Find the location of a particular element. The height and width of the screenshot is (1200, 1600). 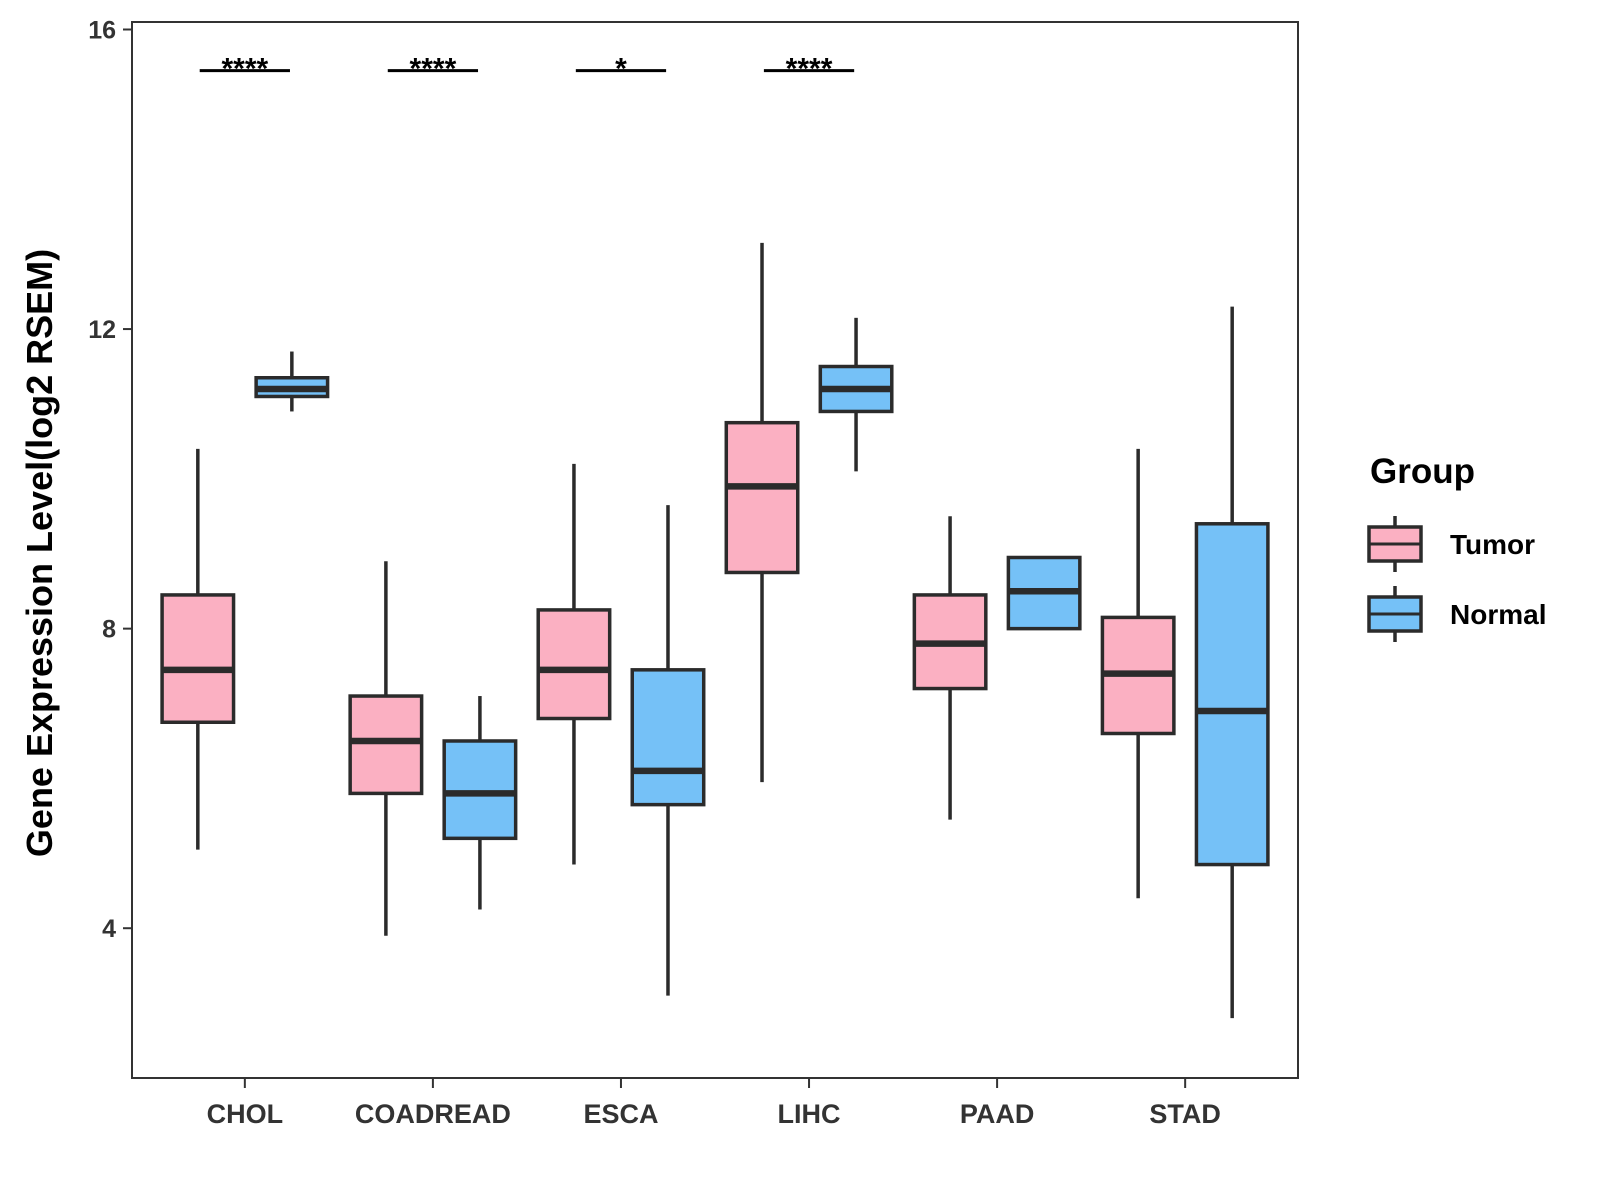

box-tumor-lihc is located at coordinates (762, 512).